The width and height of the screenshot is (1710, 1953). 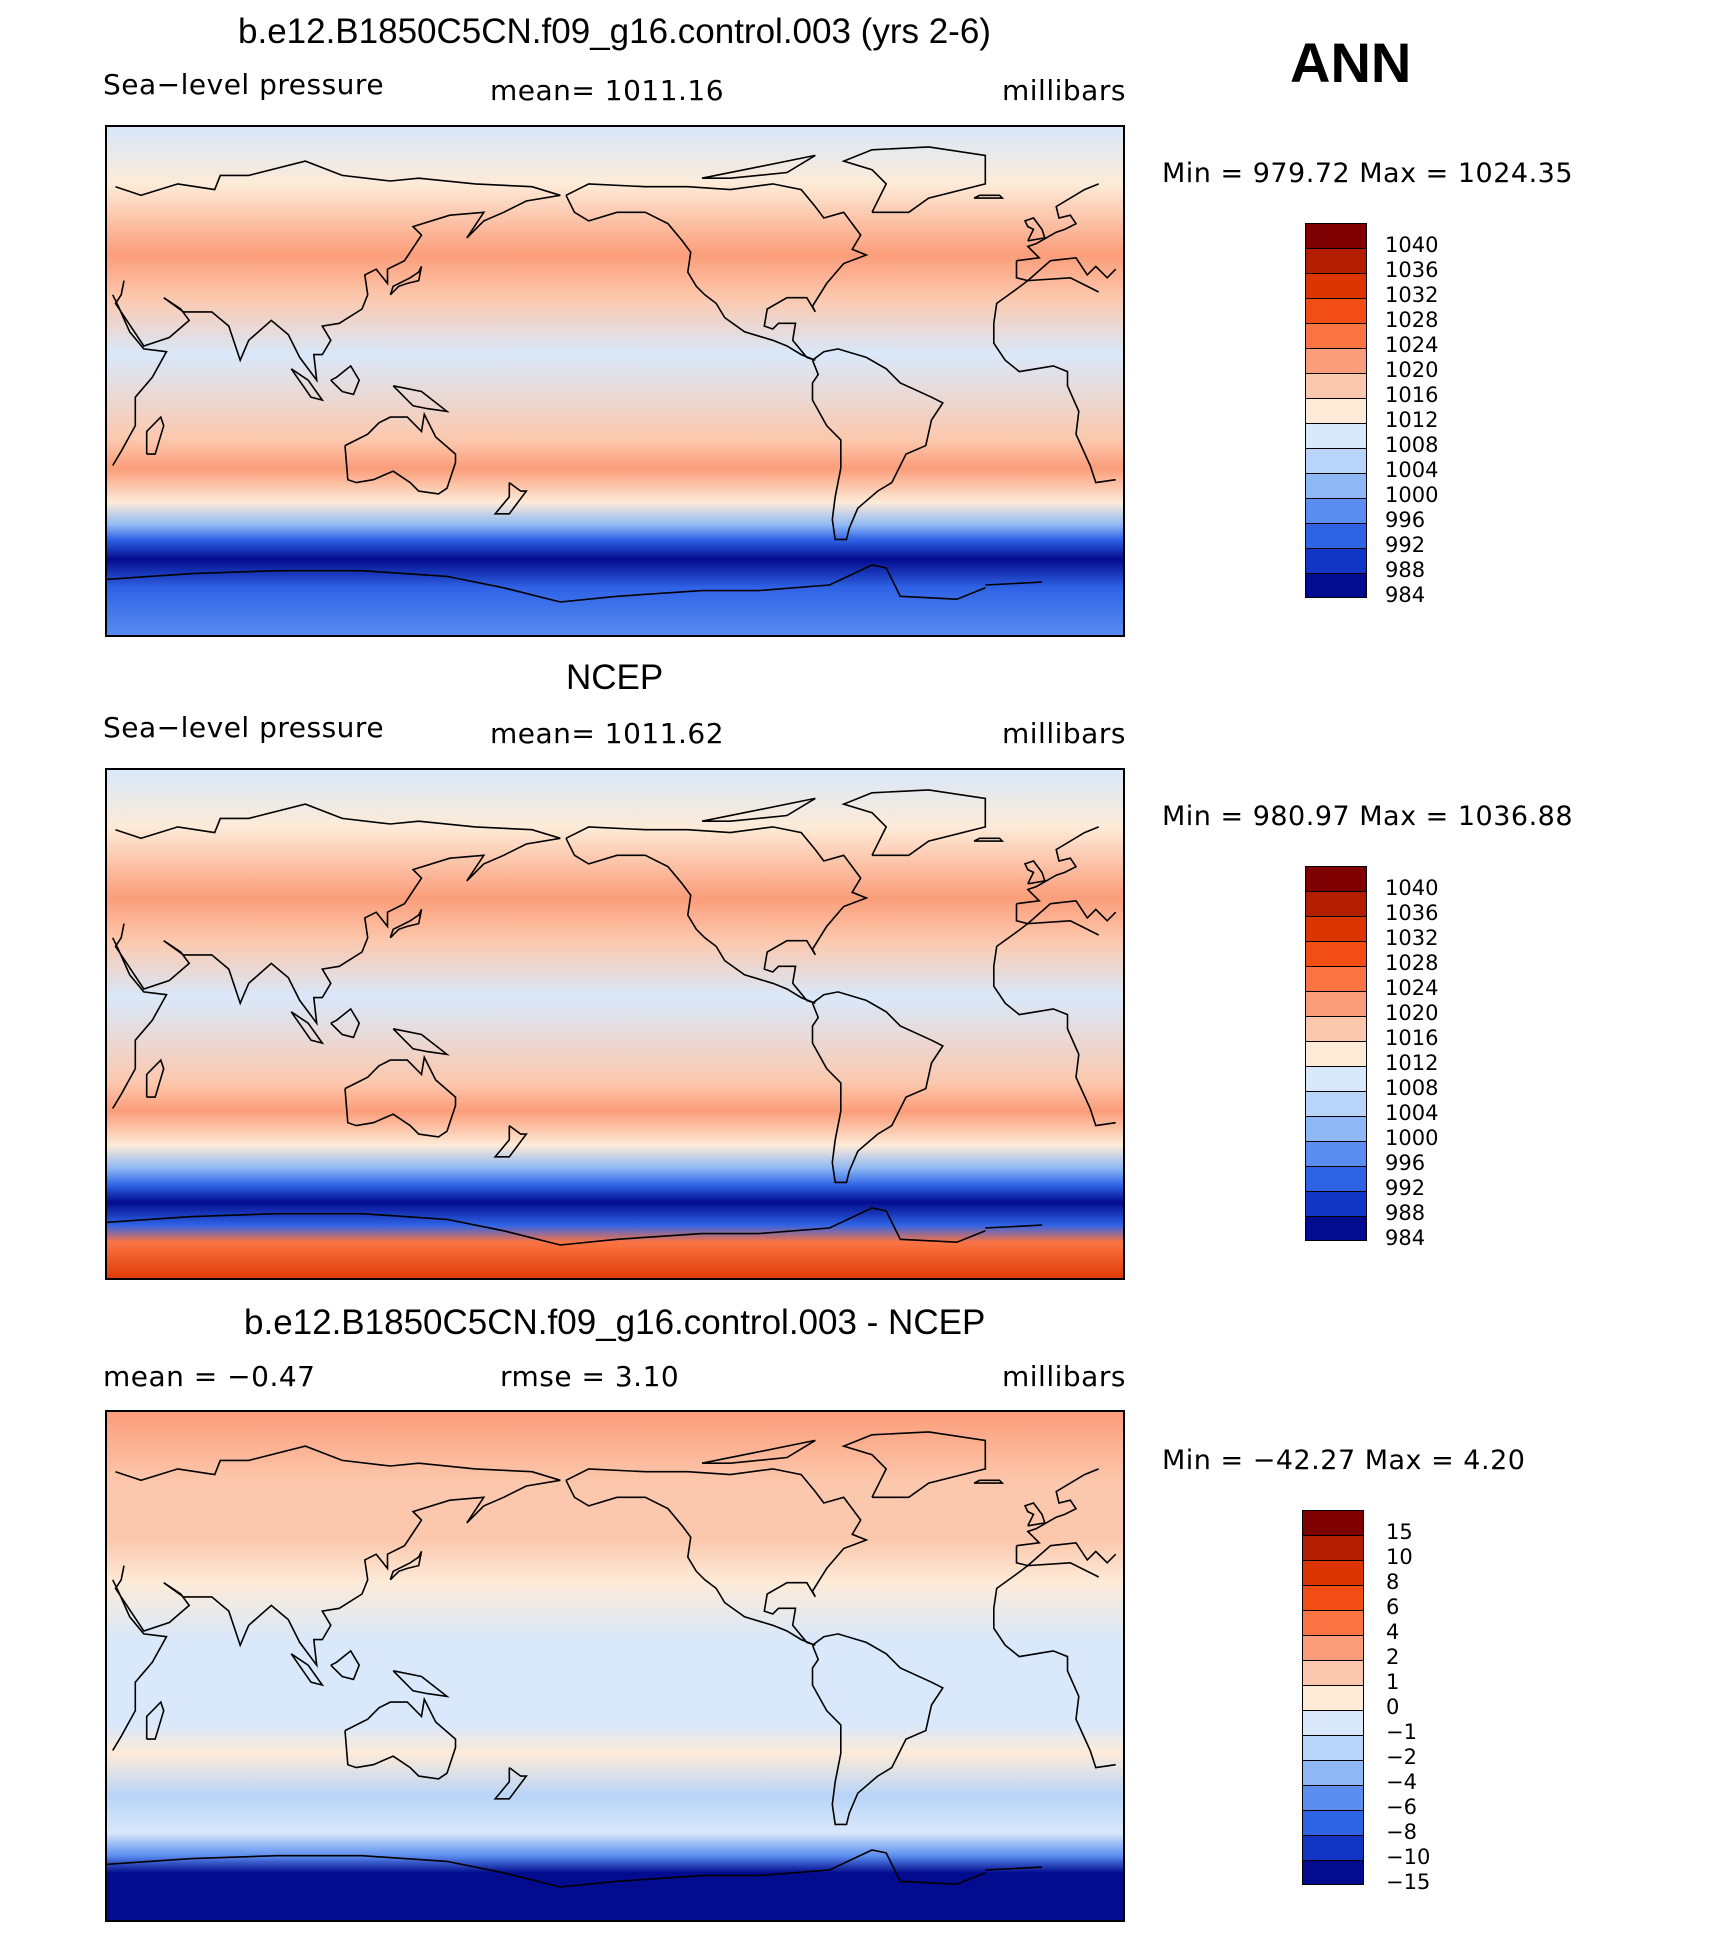 What do you see at coordinates (1408, 1857) in the screenshot?
I see `colorbar-label: −10` at bounding box center [1408, 1857].